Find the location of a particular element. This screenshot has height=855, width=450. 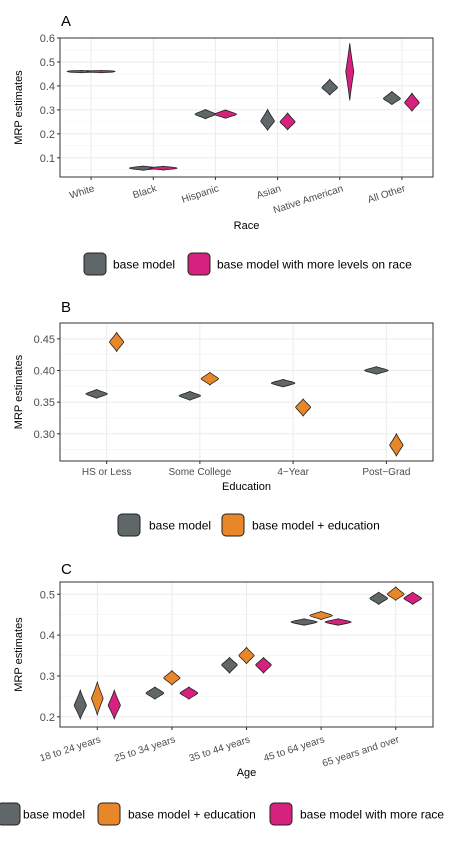

x-tick-label: 4−Year is located at coordinates (293, 472).